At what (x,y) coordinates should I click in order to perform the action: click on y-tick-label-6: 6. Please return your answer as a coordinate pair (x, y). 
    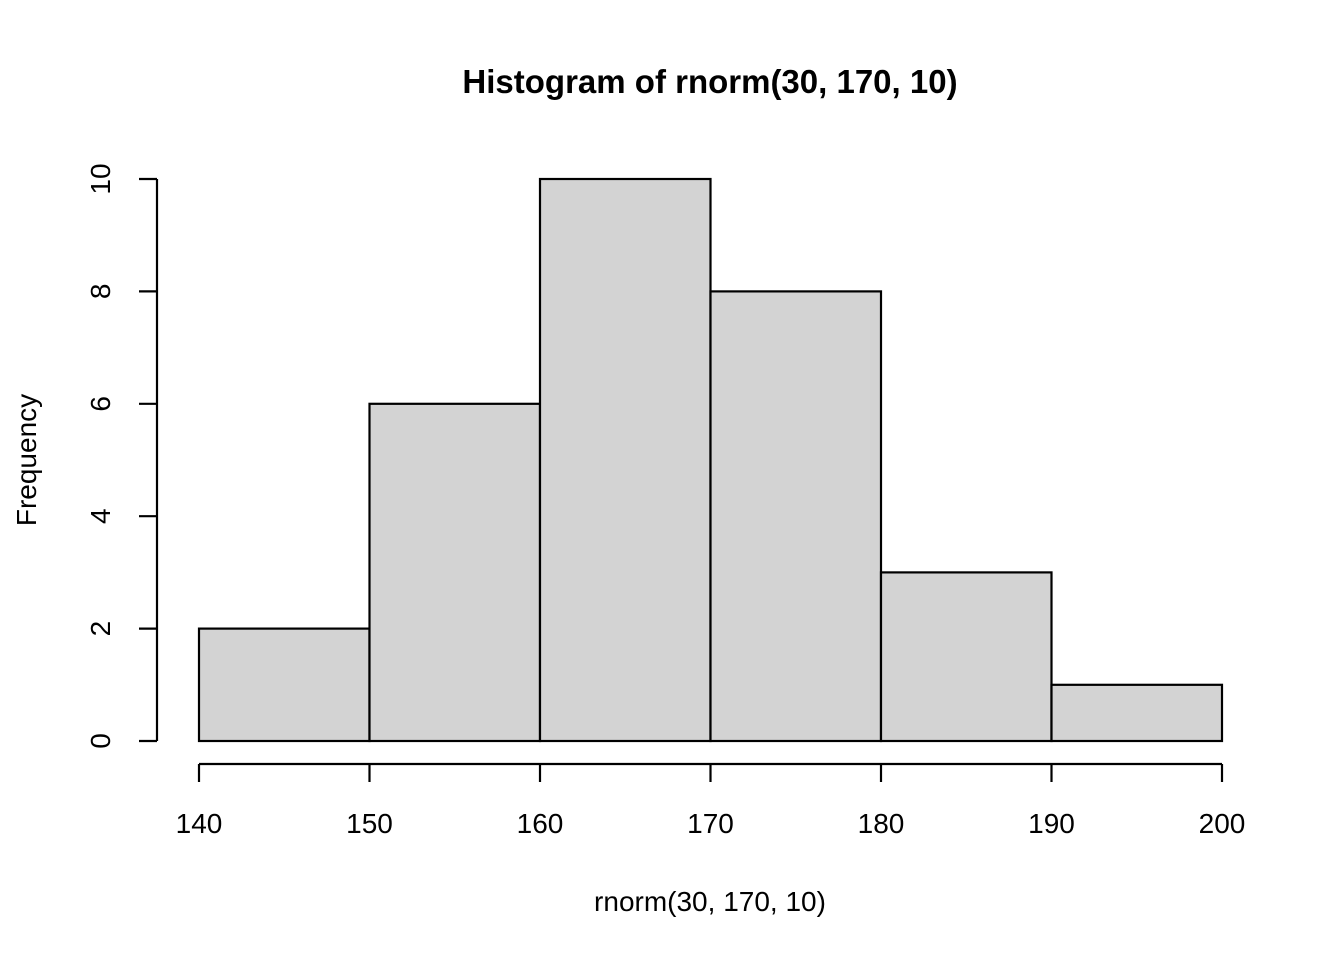
    Looking at the image, I should click on (100, 404).